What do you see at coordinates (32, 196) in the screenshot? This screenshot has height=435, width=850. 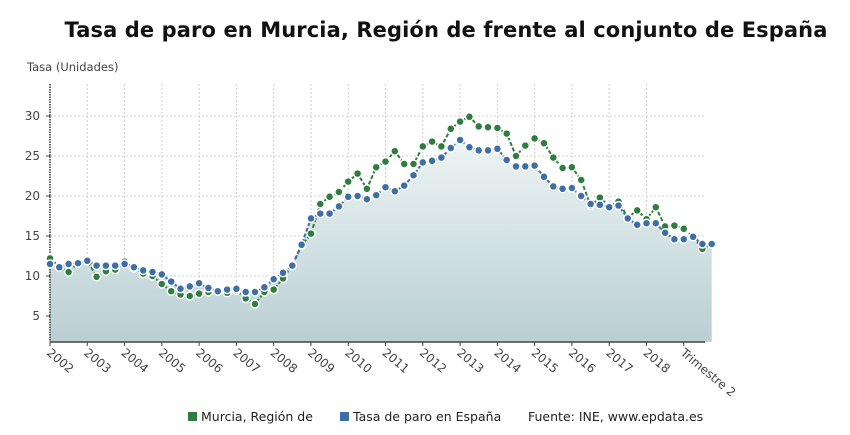 I see `svg-text: 20` at bounding box center [32, 196].